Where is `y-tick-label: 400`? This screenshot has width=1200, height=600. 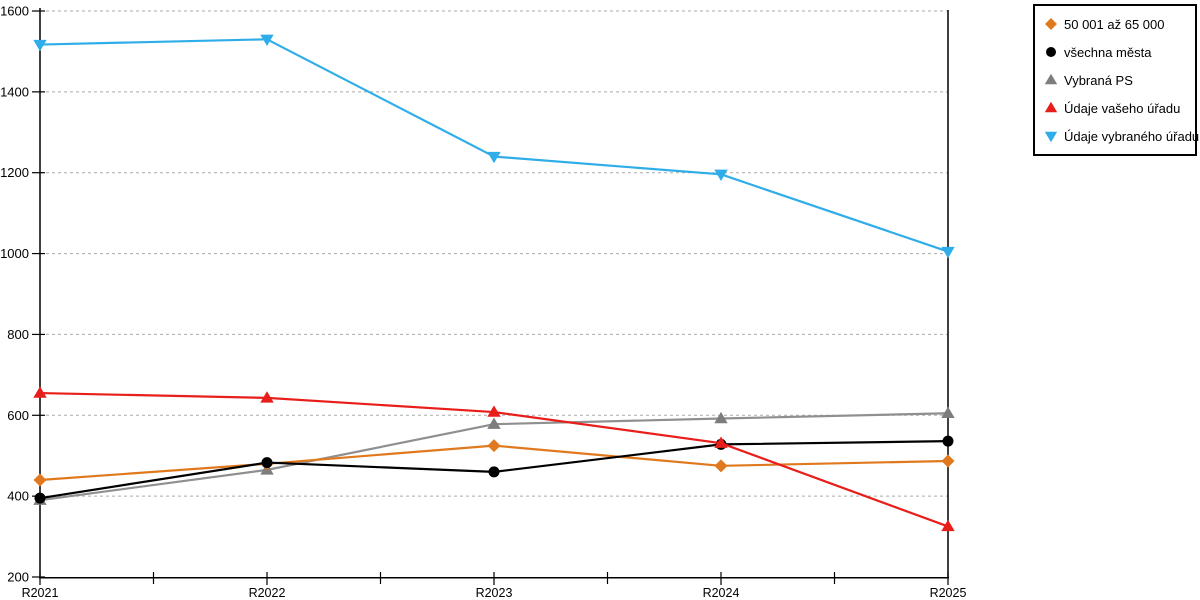
y-tick-label: 400 is located at coordinates (18, 496).